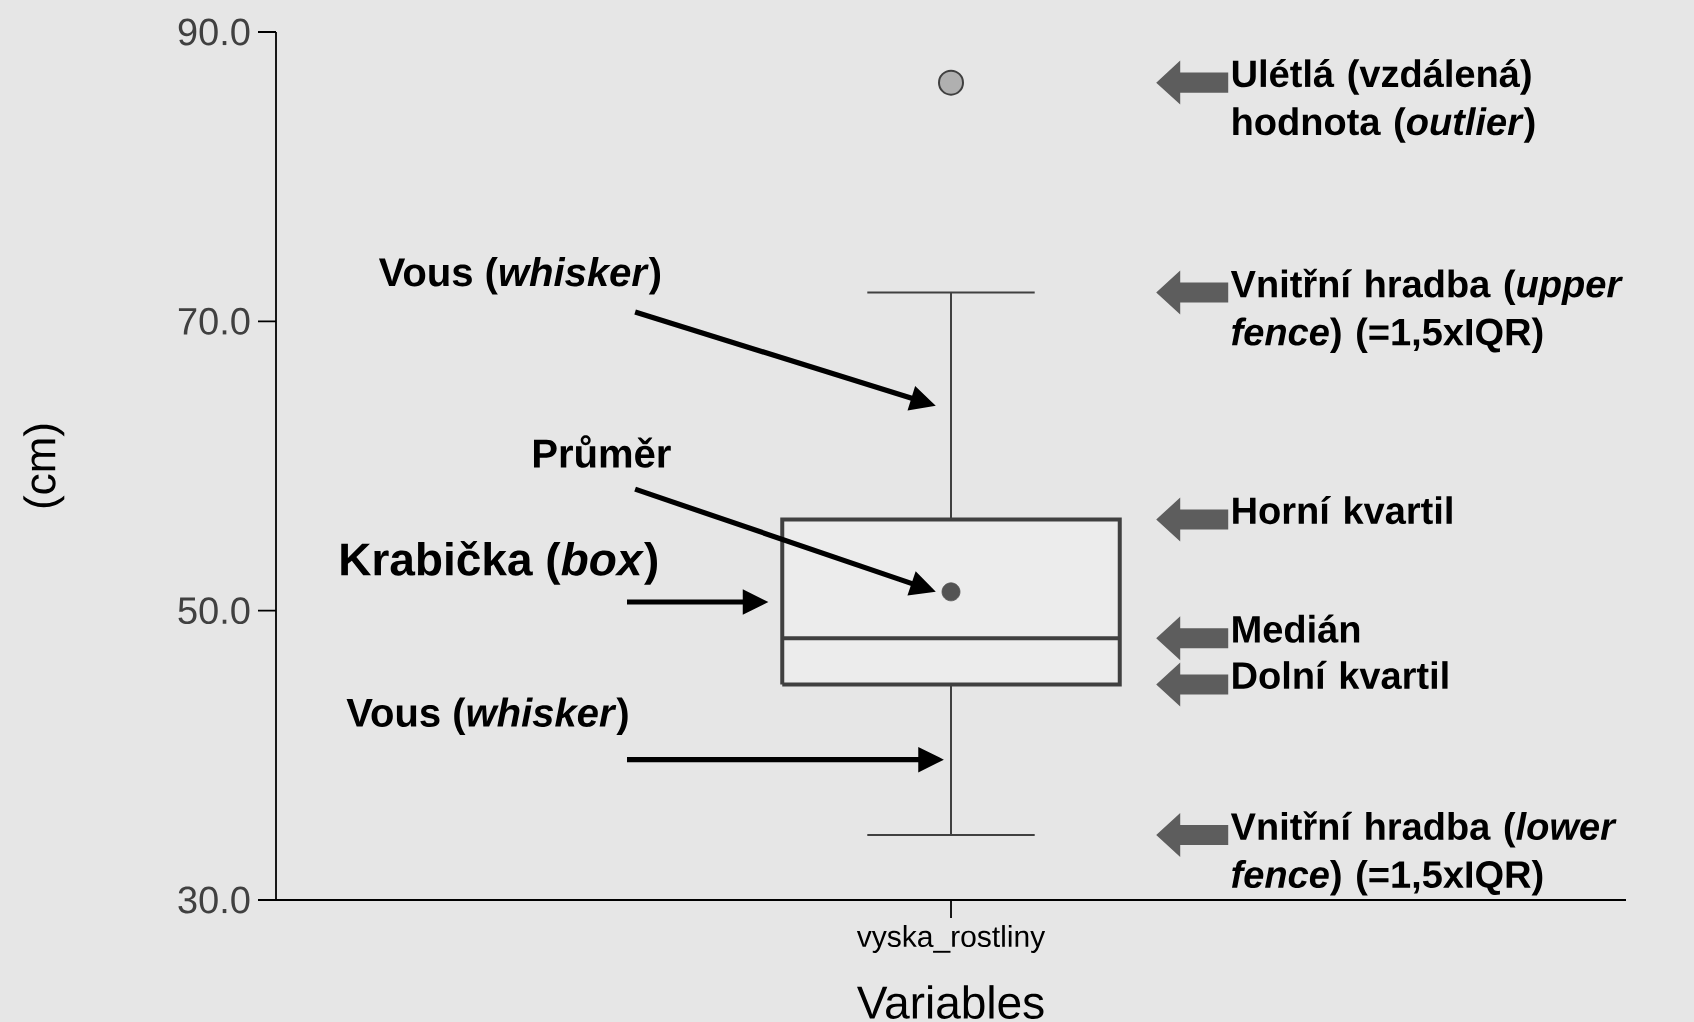 Image resolution: width=1694 pixels, height=1022 pixels. Describe the element at coordinates (951, 939) in the screenshot. I see `x-tick-label: vyska_rostliny` at that location.